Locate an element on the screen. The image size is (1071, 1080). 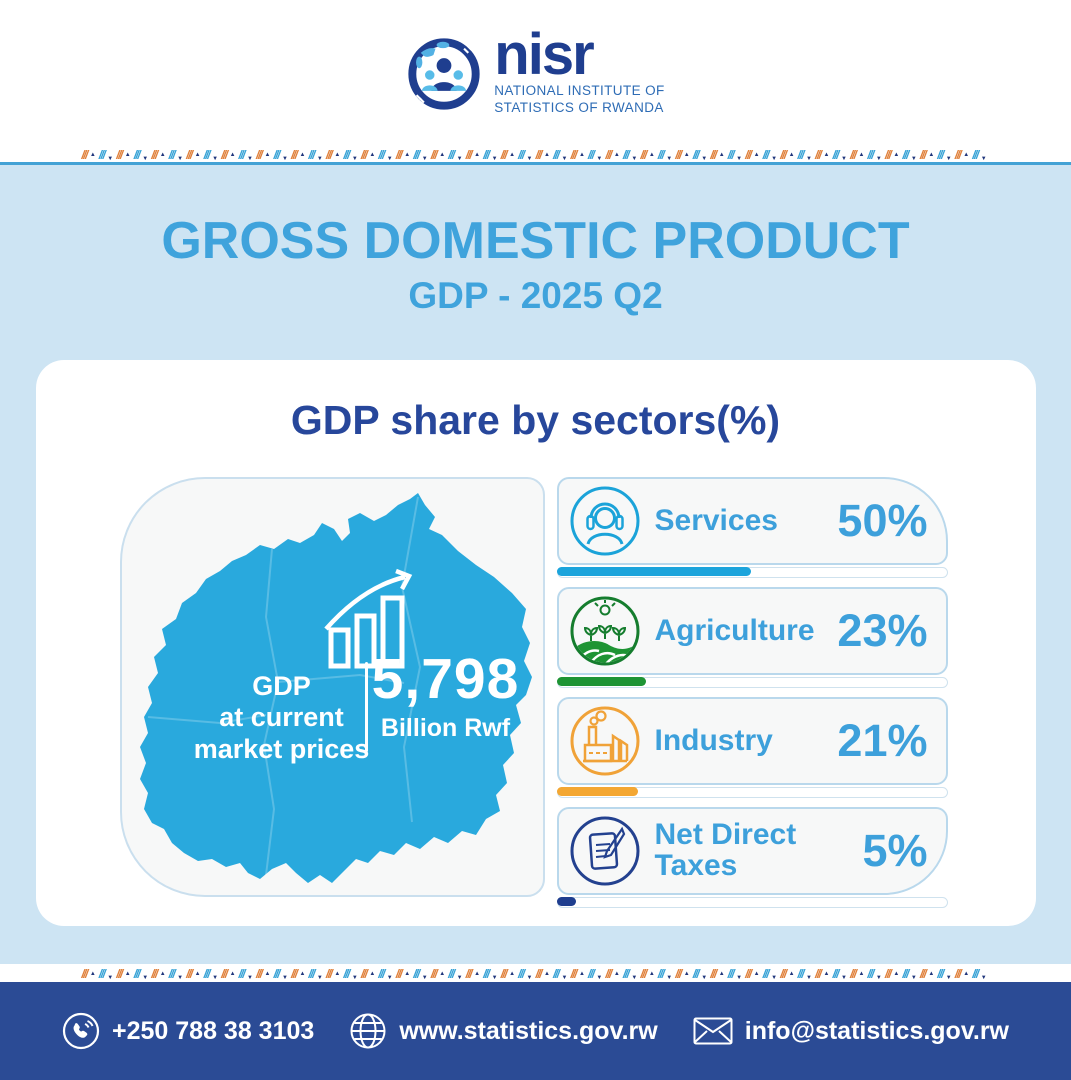
brand-name: nisr is located at coordinates (544, 54).